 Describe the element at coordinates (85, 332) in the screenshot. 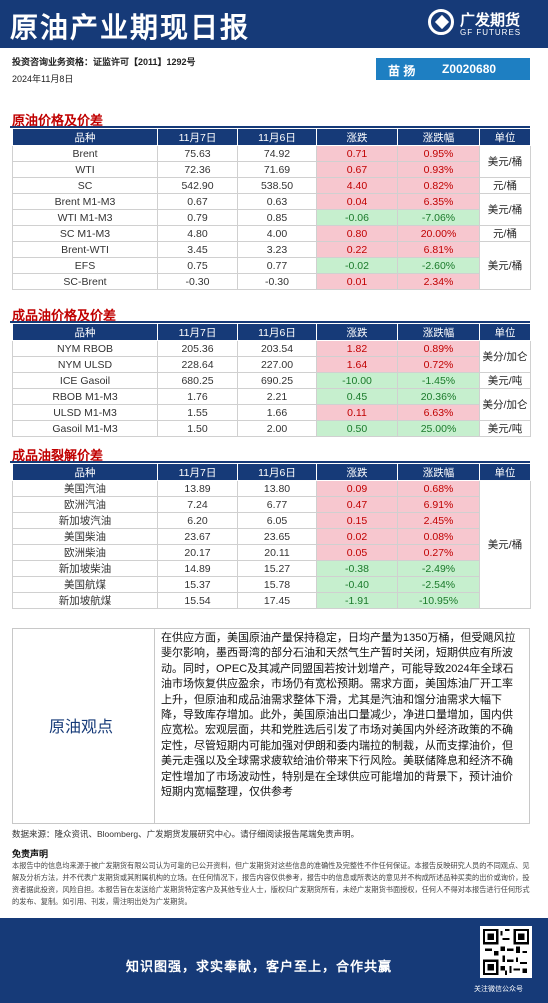

I see `column-header: 品种` at that location.